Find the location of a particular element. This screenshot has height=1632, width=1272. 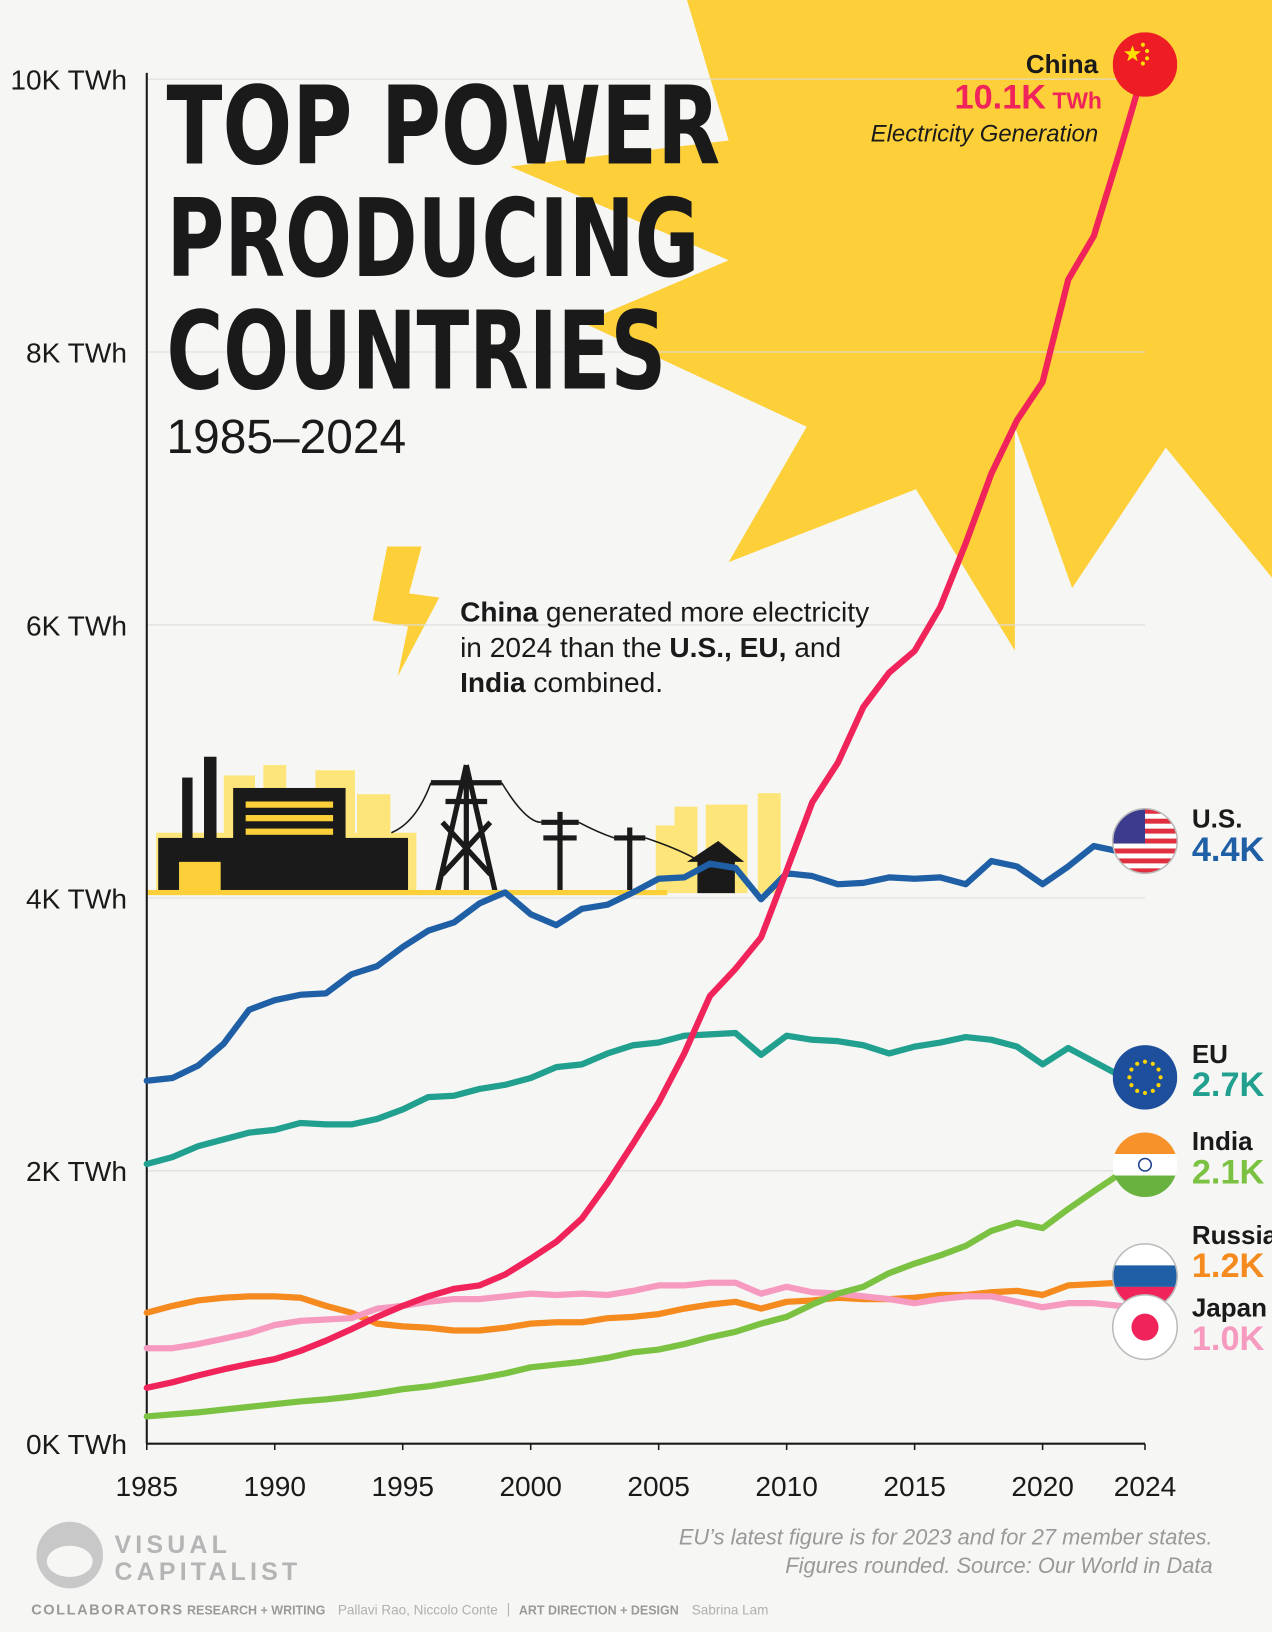

x-tick-label: 2024 is located at coordinates (1145, 1486).